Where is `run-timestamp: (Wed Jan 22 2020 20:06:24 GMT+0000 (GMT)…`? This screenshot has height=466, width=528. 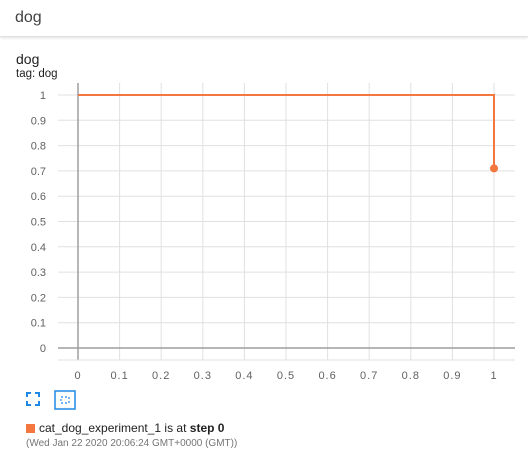 run-timestamp: (Wed Jan 22 2020 20:06:24 GMT+0000 (GMT)… is located at coordinates (132, 443).